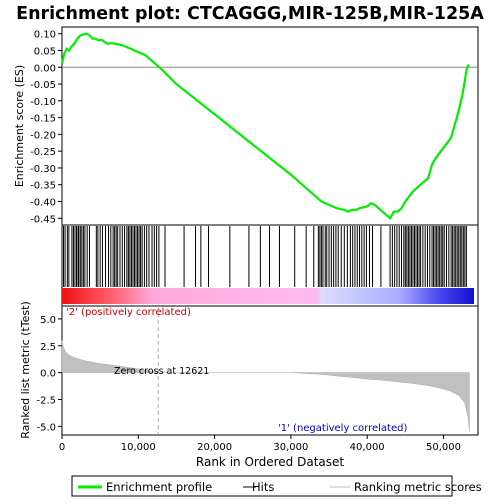 The image size is (500, 504). What do you see at coordinates (43, 152) in the screenshot?
I see `es-y-tick-label: -0.25` at bounding box center [43, 152].